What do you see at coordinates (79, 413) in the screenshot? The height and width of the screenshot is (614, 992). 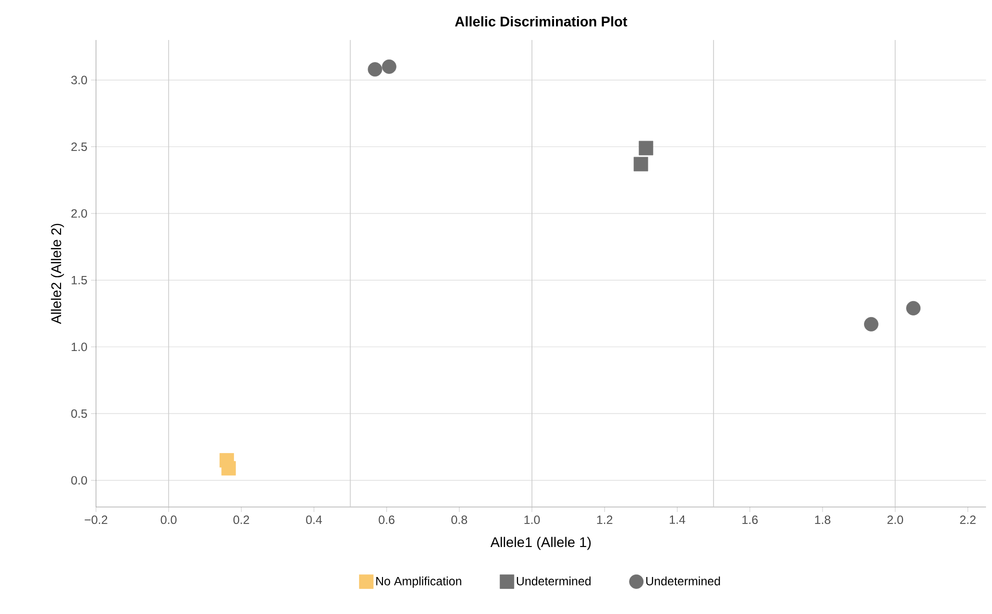 I see `y-tick-label: 0.5` at bounding box center [79, 413].